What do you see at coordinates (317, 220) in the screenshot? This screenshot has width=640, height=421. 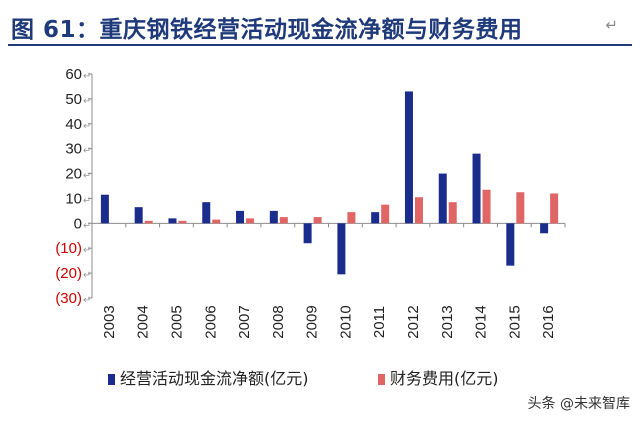 I see `bar-finance-cost-2009` at bounding box center [317, 220].